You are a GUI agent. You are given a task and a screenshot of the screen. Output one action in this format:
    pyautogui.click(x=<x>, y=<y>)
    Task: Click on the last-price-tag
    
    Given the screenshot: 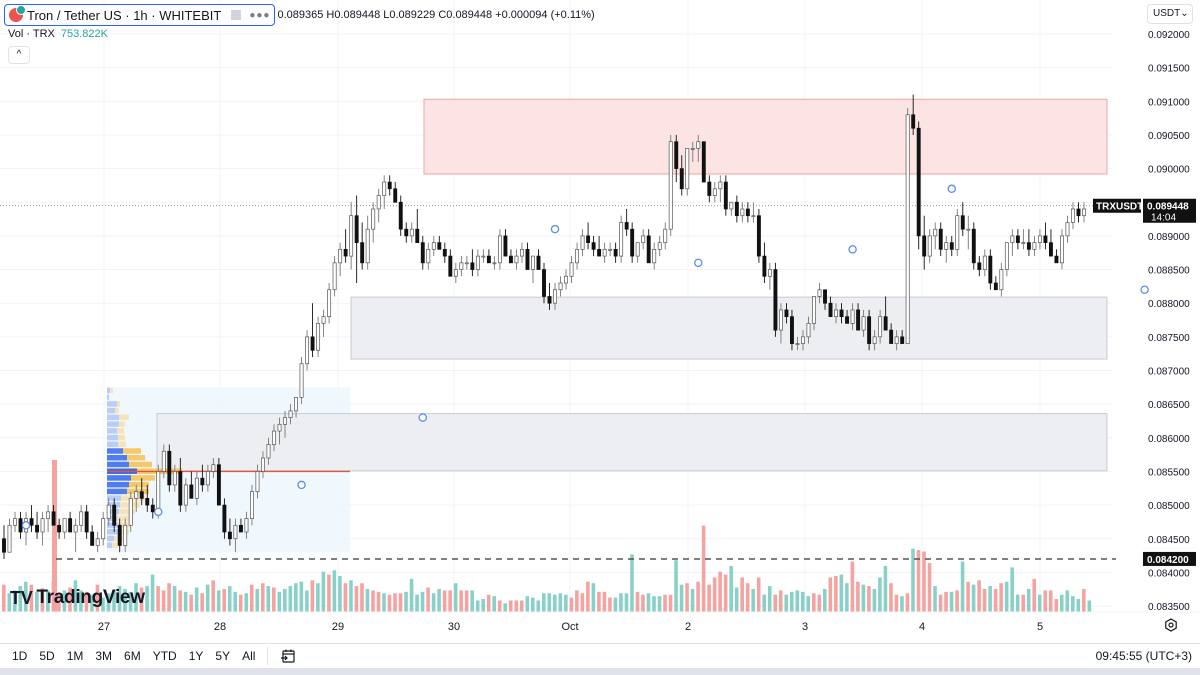 What is the action you would take?
    pyautogui.click(x=1169, y=210)
    